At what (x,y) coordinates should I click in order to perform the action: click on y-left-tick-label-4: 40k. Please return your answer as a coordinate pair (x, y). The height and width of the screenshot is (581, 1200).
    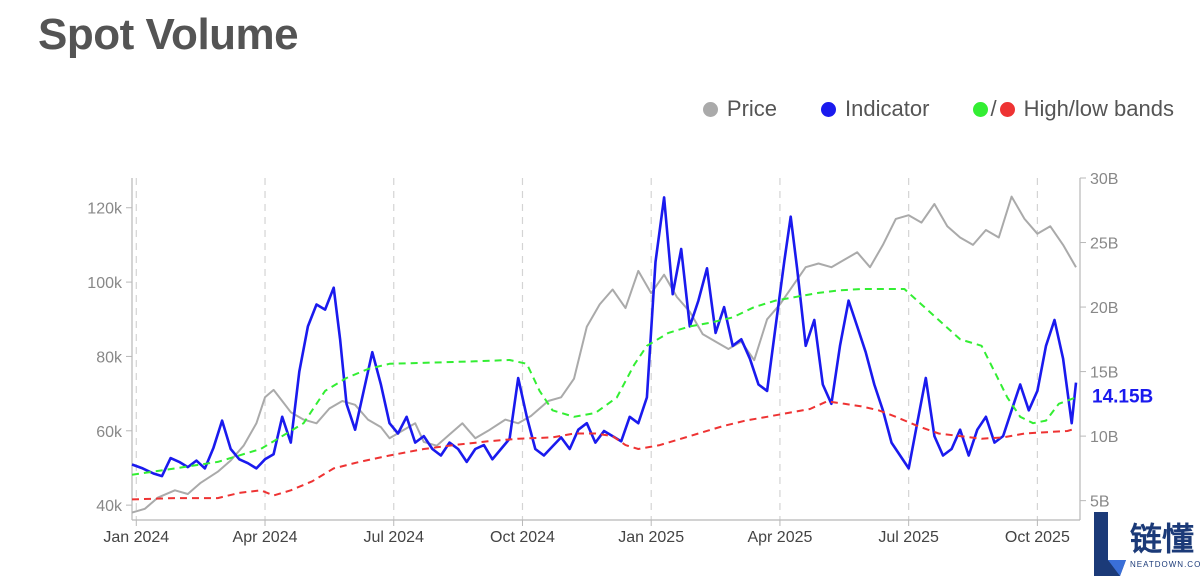
    Looking at the image, I should click on (109, 506).